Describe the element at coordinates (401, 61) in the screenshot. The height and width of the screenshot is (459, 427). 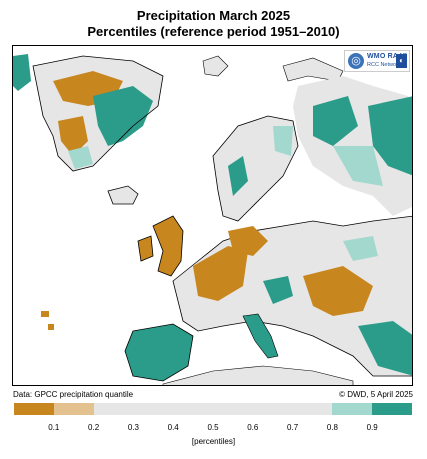
I see `dwd-logo-icon: ◐` at that location.